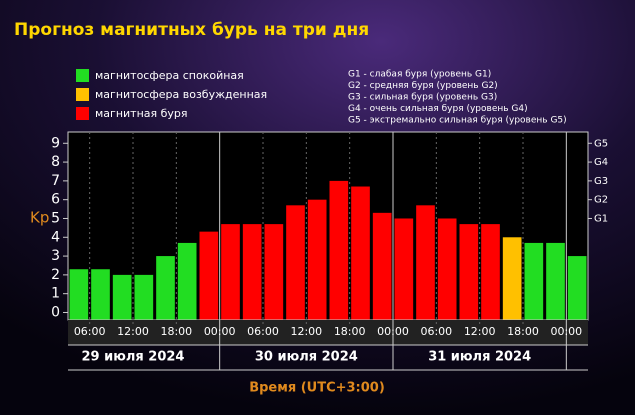 This screenshot has height=415, width=635. Describe the element at coordinates (55, 218) in the screenshot. I see `y-tick-label: 5` at that location.